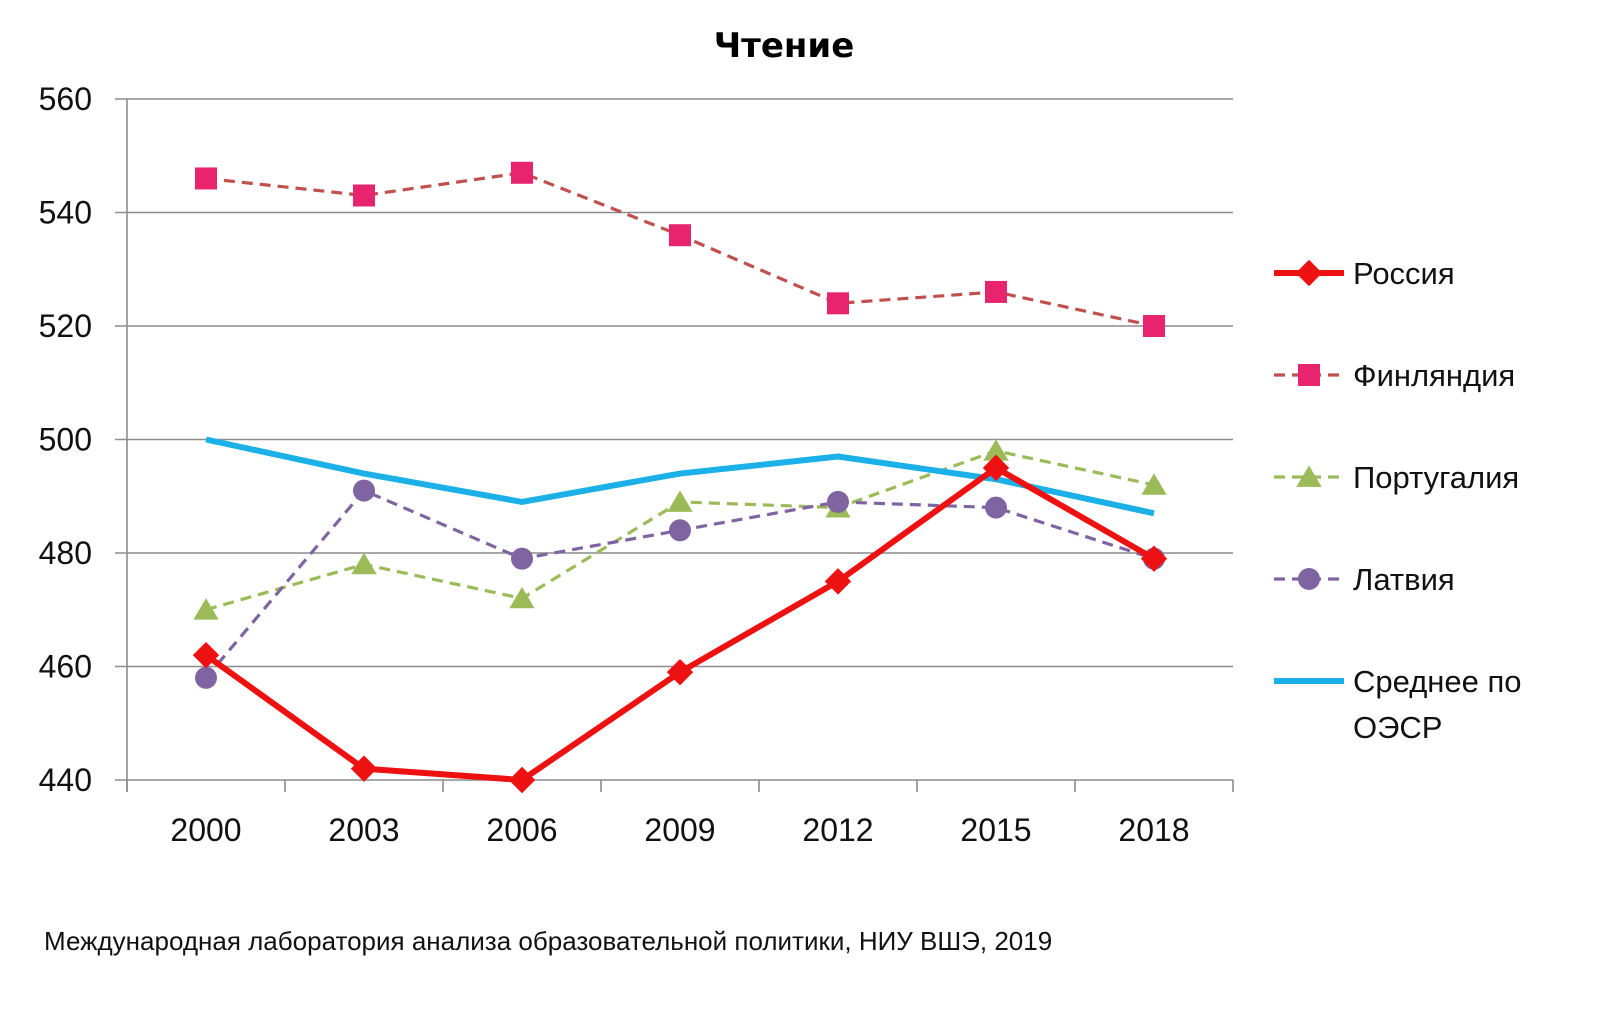 The width and height of the screenshot is (1600, 1010). Describe the element at coordinates (65, 99) in the screenshot. I see `y-tick-label: 560` at that location.